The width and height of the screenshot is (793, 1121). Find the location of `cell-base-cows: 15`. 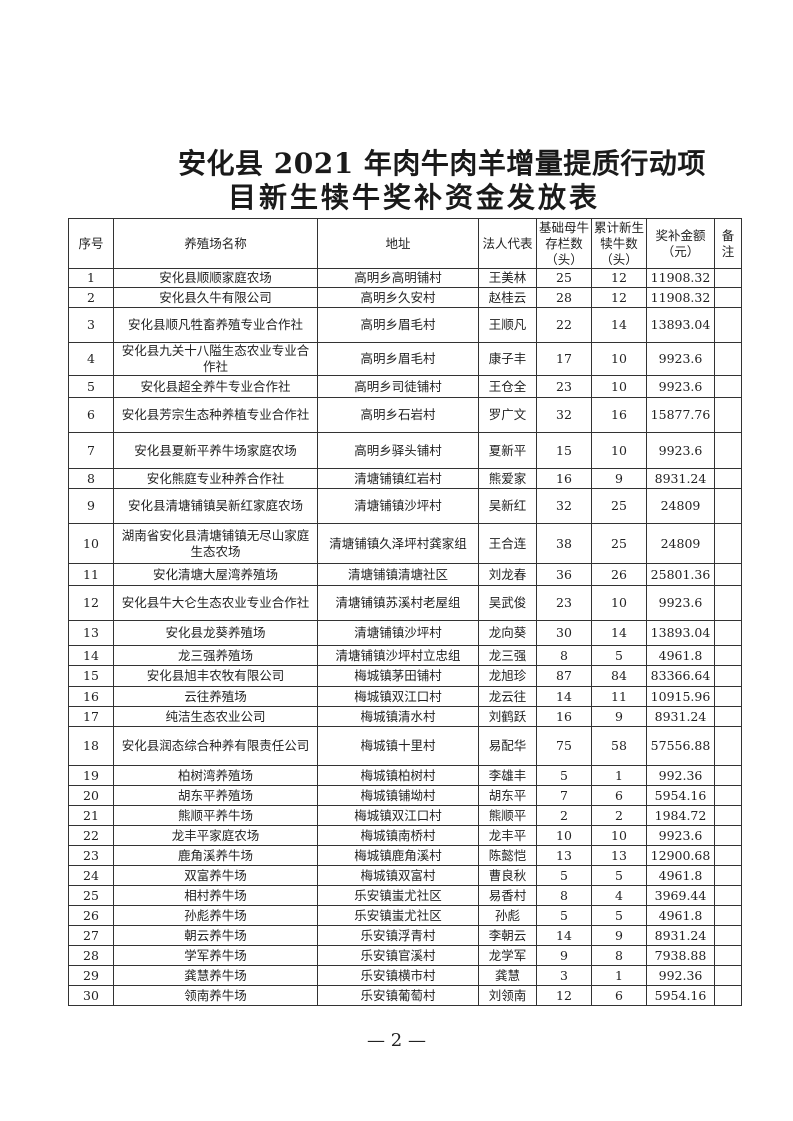

cell-base-cows: 15 is located at coordinates (564, 450).